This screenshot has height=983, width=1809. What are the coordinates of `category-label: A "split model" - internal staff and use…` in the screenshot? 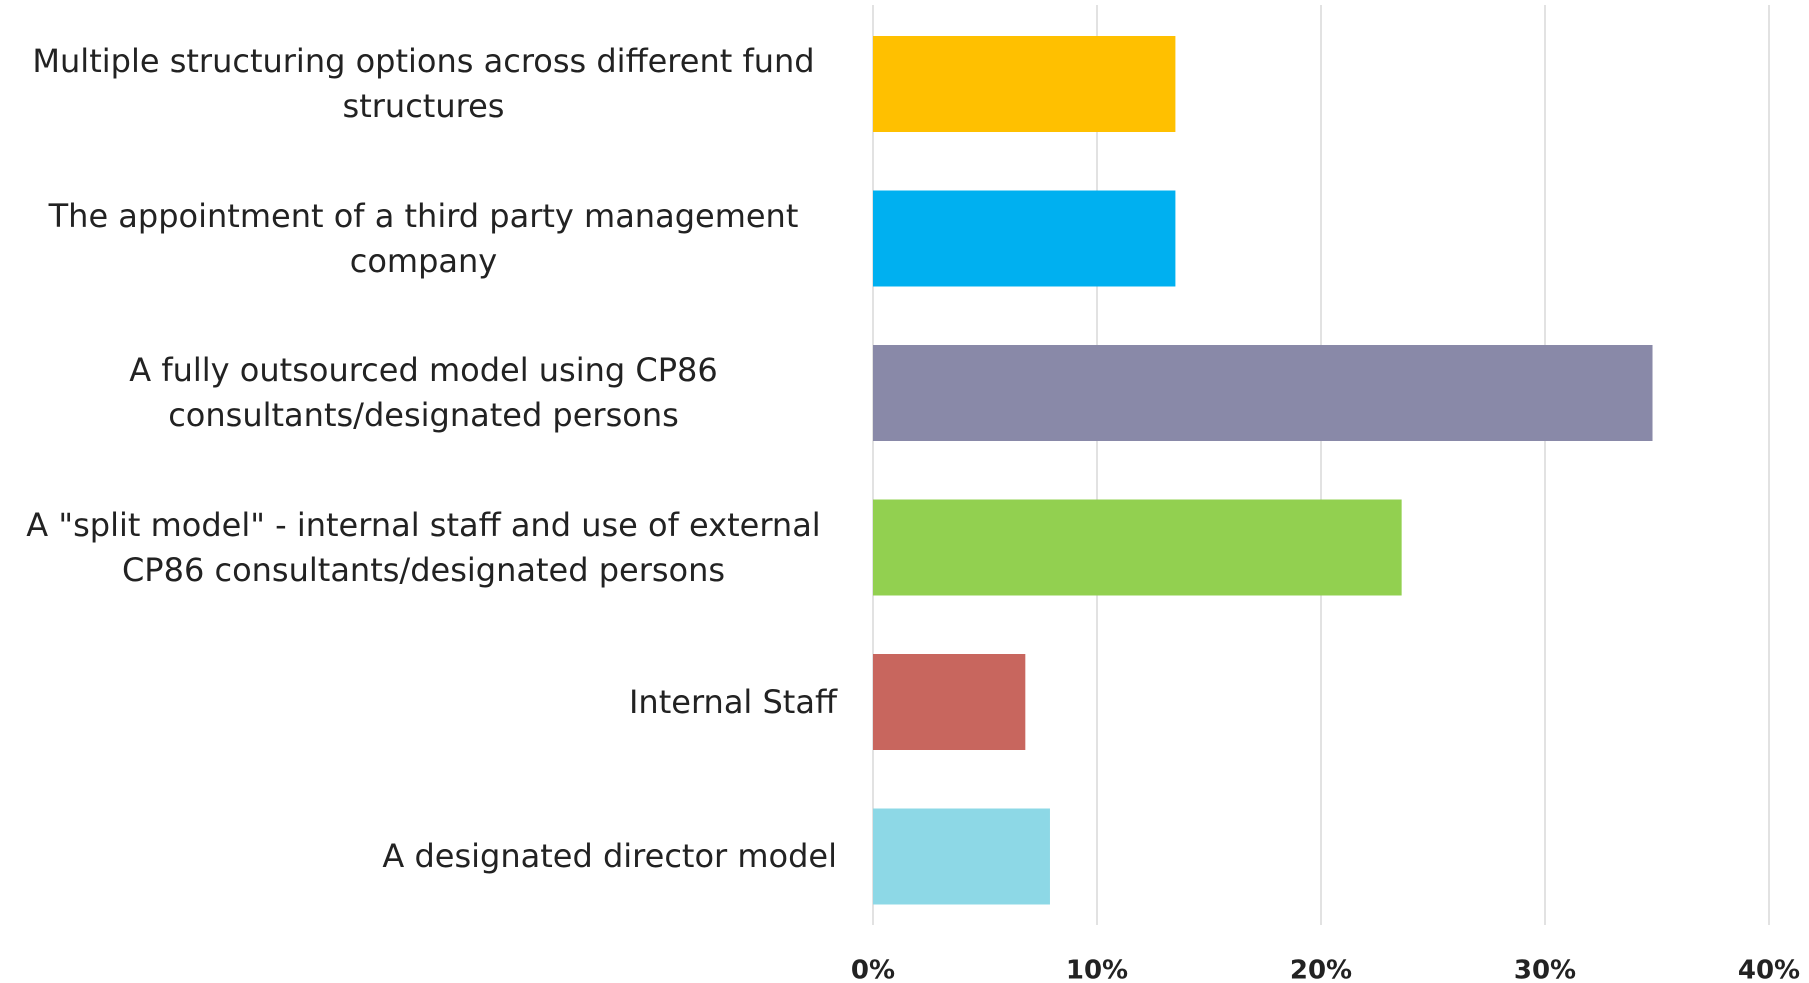 It's located at (423, 547).